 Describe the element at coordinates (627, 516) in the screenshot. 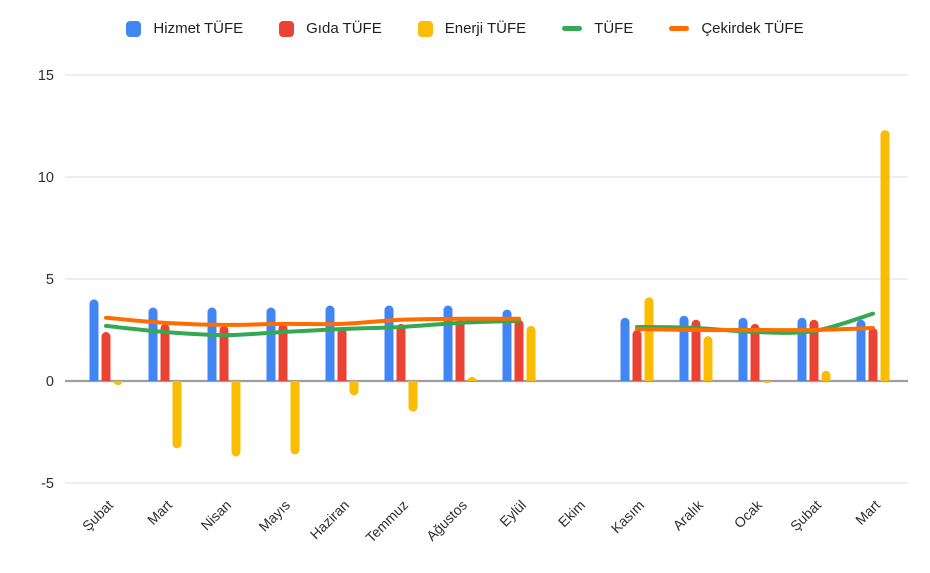

I see `x-tick-label-9: Kasım` at that location.